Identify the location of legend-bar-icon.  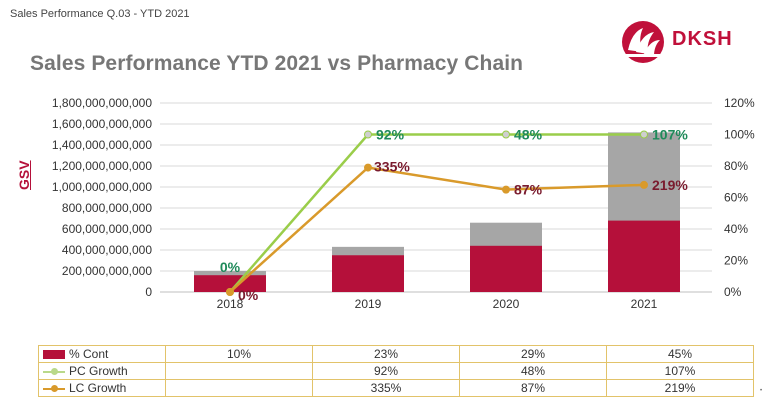
(54, 355).